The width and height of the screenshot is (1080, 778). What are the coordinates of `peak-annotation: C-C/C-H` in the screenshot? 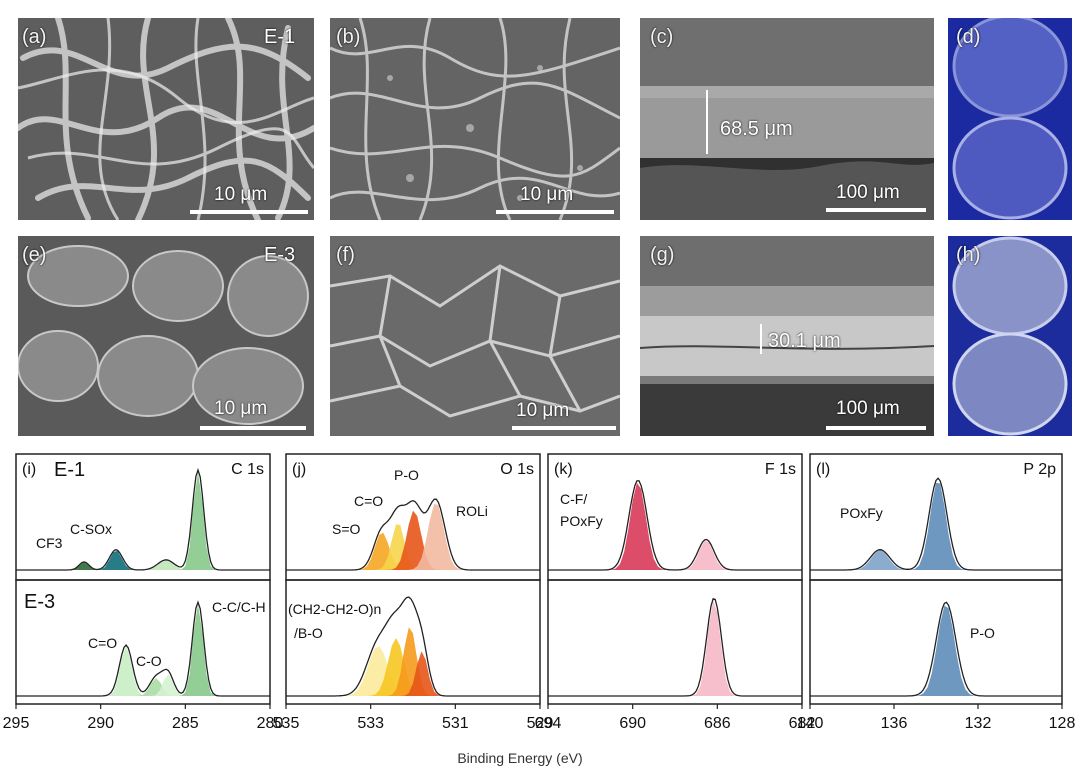 It's located at (239, 607).